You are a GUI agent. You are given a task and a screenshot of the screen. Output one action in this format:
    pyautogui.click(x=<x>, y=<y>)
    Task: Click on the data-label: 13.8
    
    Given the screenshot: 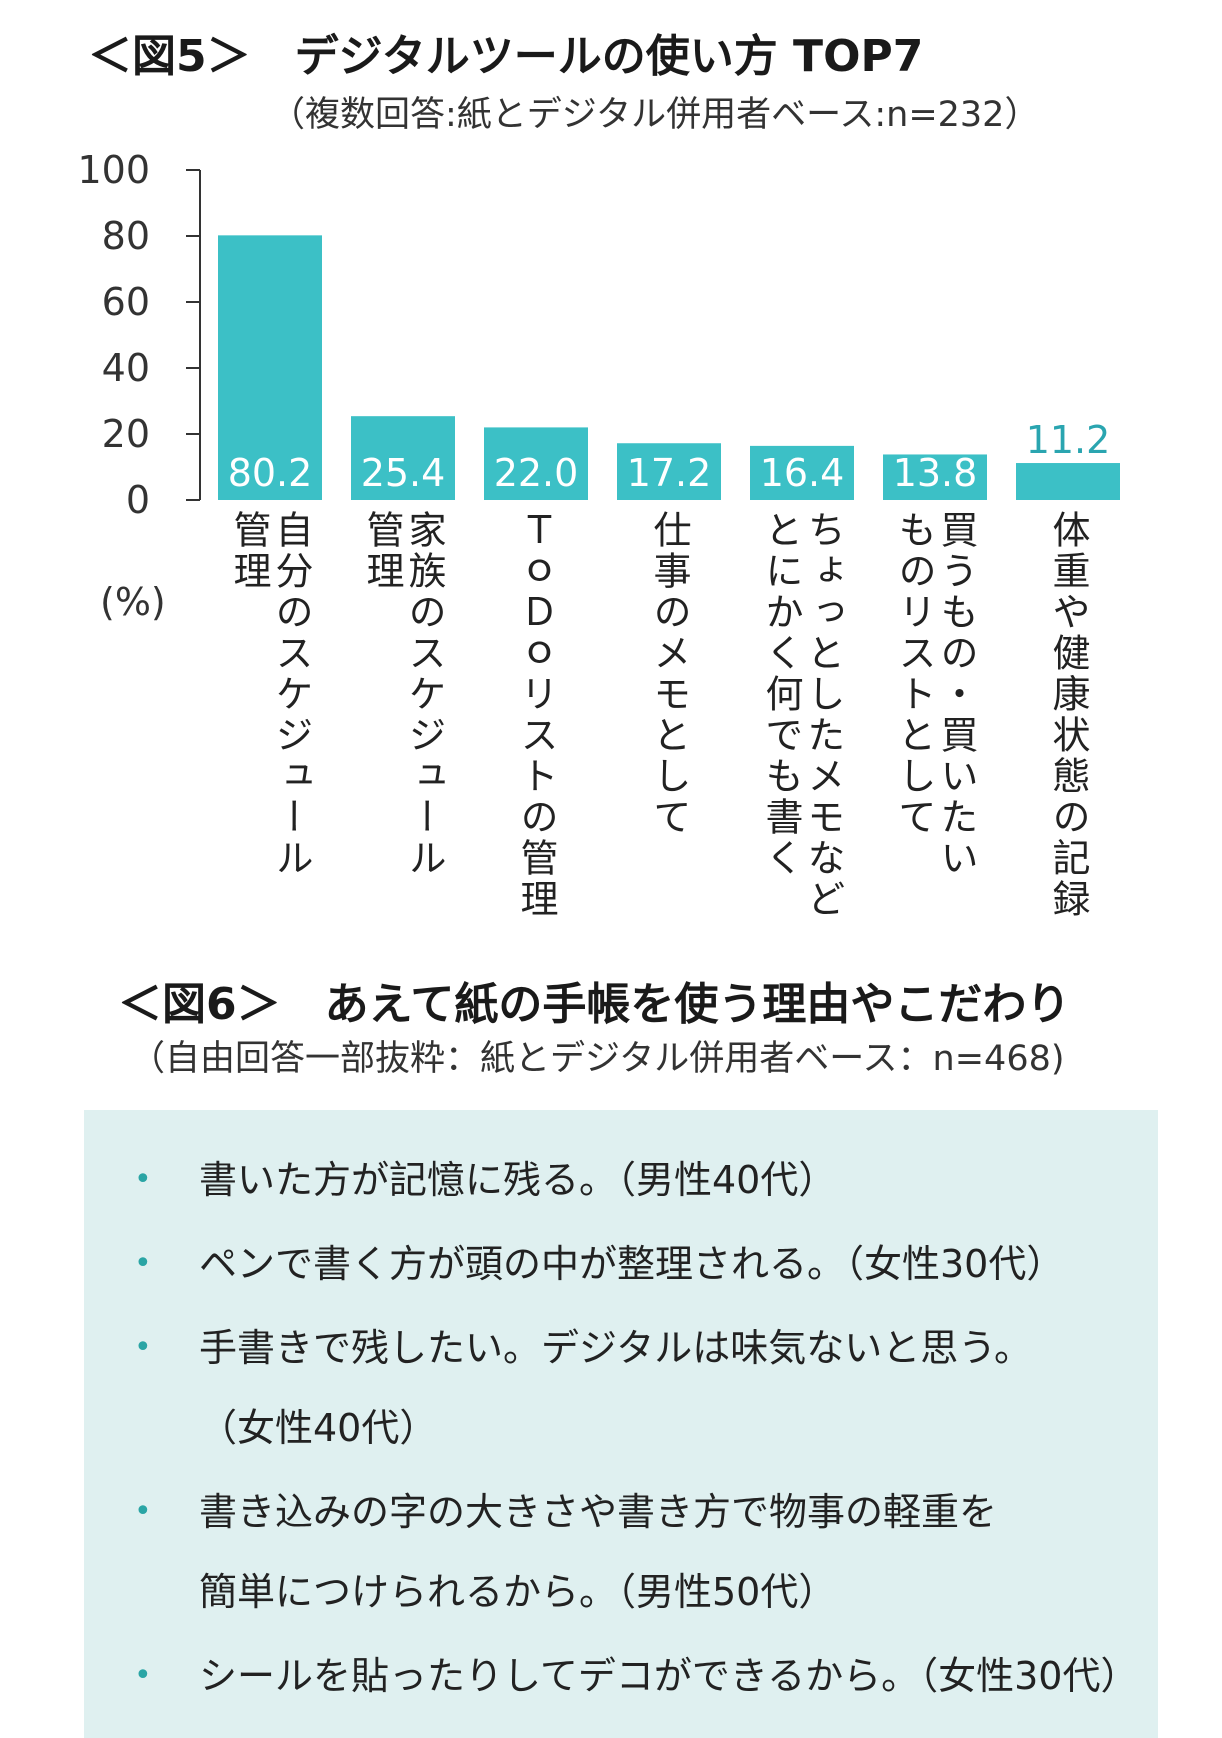 What is the action you would take?
    pyautogui.click(x=935, y=473)
    